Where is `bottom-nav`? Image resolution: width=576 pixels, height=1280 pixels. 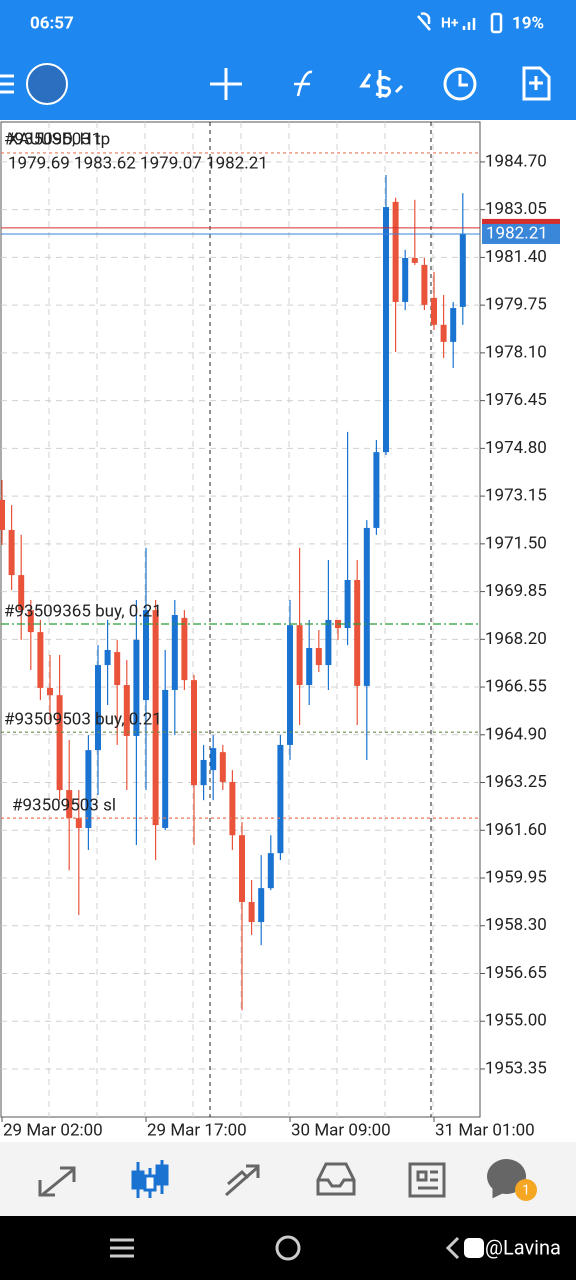 bottom-nav is located at coordinates (288, 1179).